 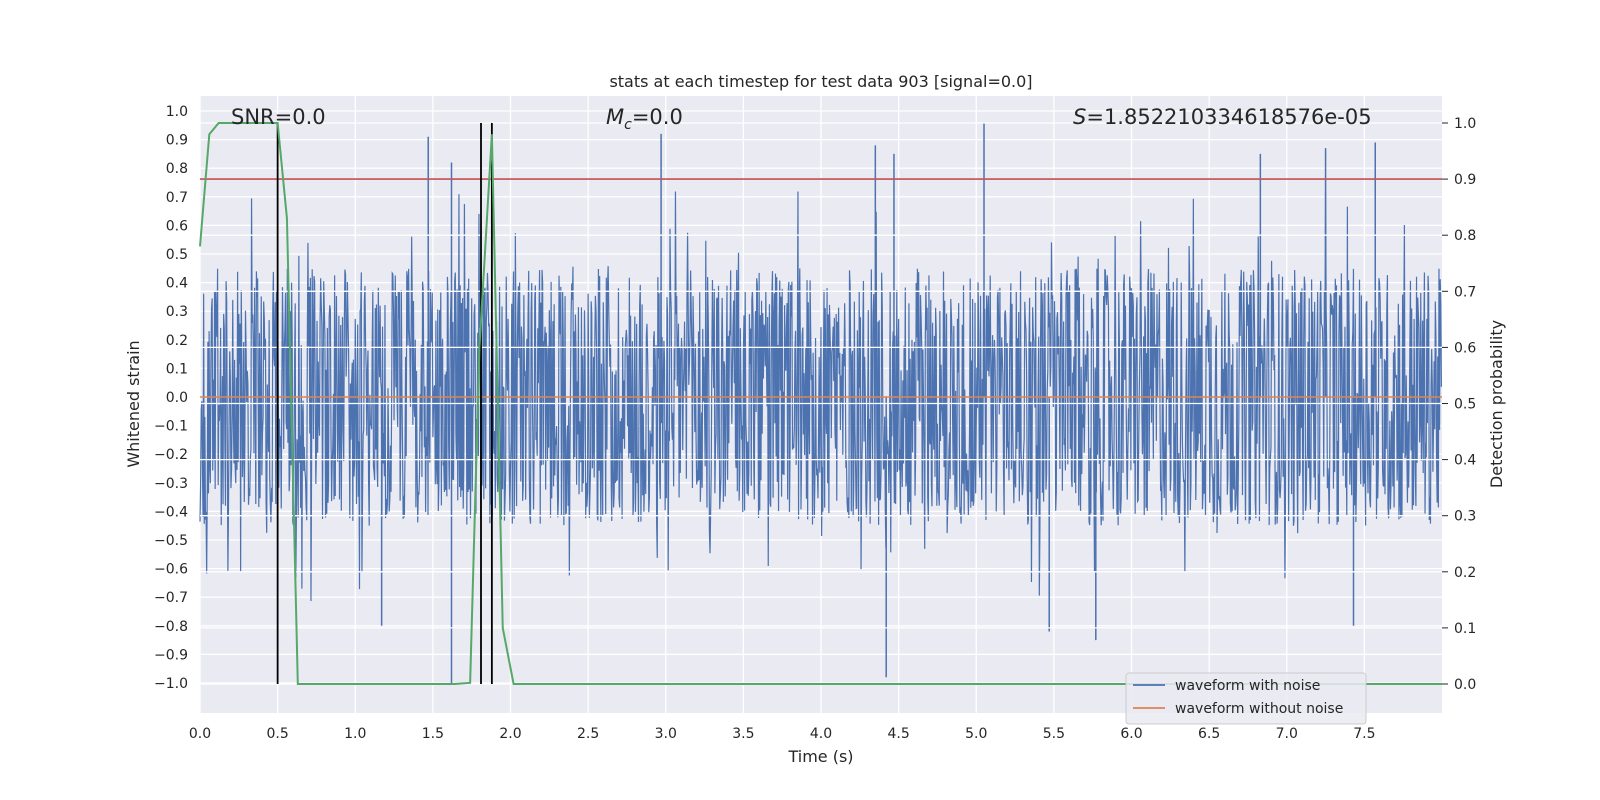 What do you see at coordinates (820, 756) in the screenshot?
I see `x-axis-label: Time (s)` at bounding box center [820, 756].